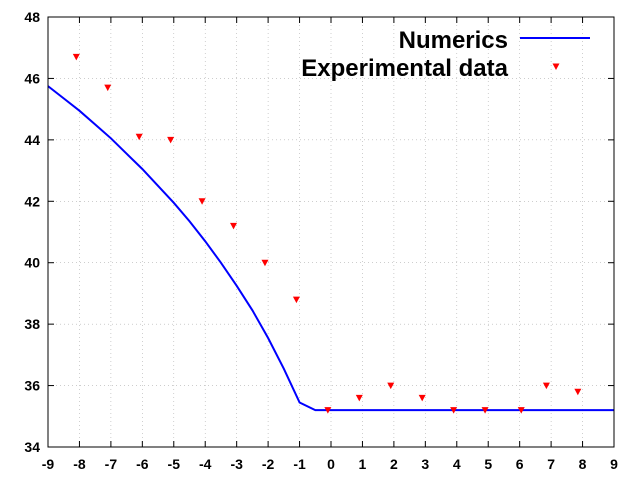  Describe the element at coordinates (32, 201) in the screenshot. I see `y-tick-label: 42` at that location.